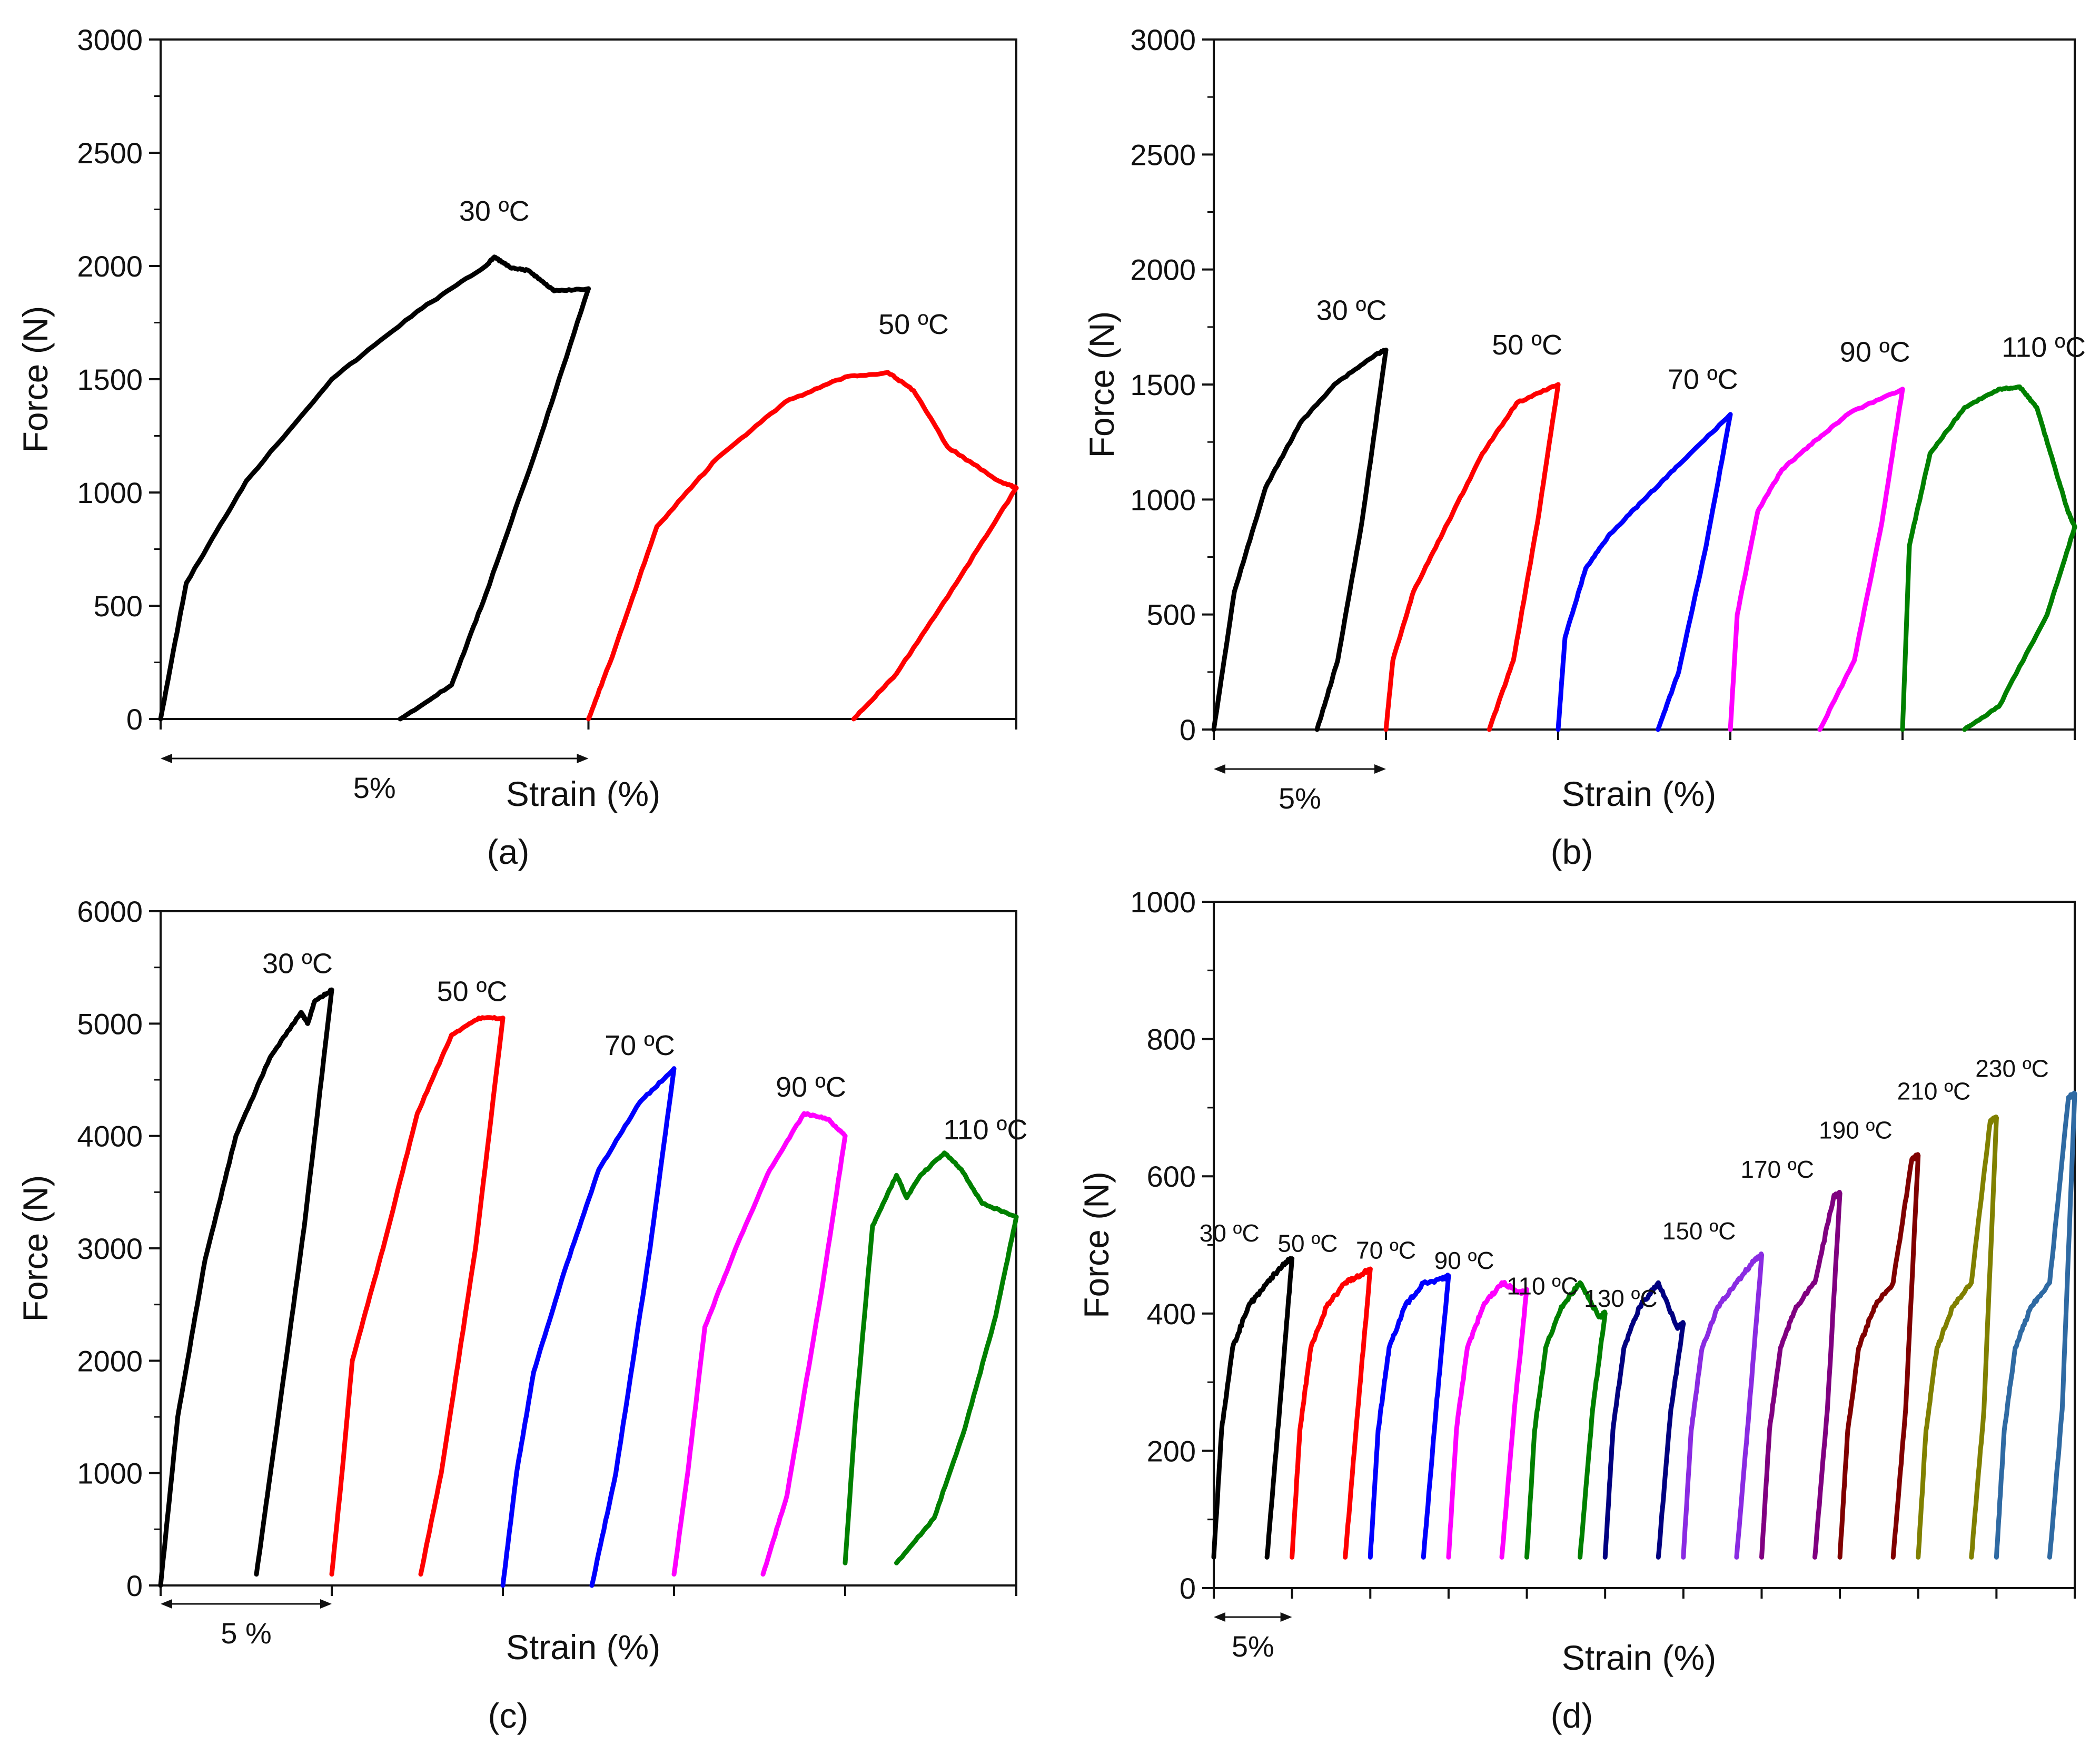 Image resolution: width=2100 pixels, height=1744 pixels. Describe the element at coordinates (247, 1634) in the screenshot. I see `scale-bar-label: 5 %` at that location.